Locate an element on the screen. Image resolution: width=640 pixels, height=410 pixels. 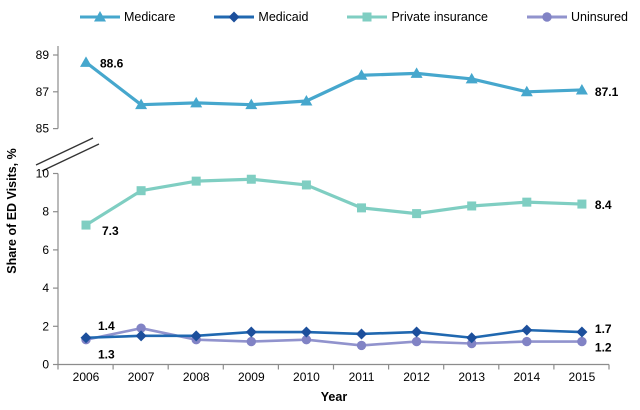
x-axis-tick-label: 2007 is located at coordinates (141, 377).